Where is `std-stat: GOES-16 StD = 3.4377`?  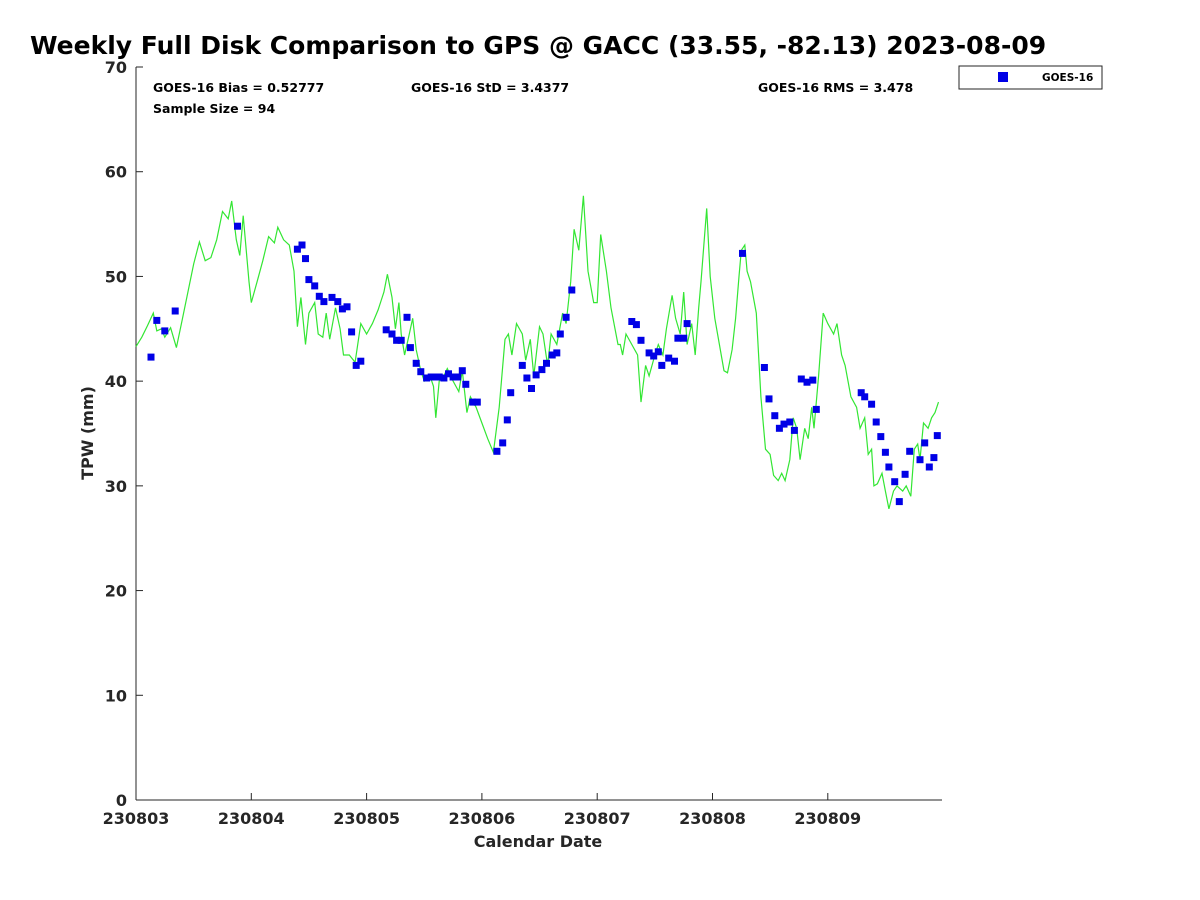 std-stat: GOES-16 StD = 3.4377 is located at coordinates (490, 87).